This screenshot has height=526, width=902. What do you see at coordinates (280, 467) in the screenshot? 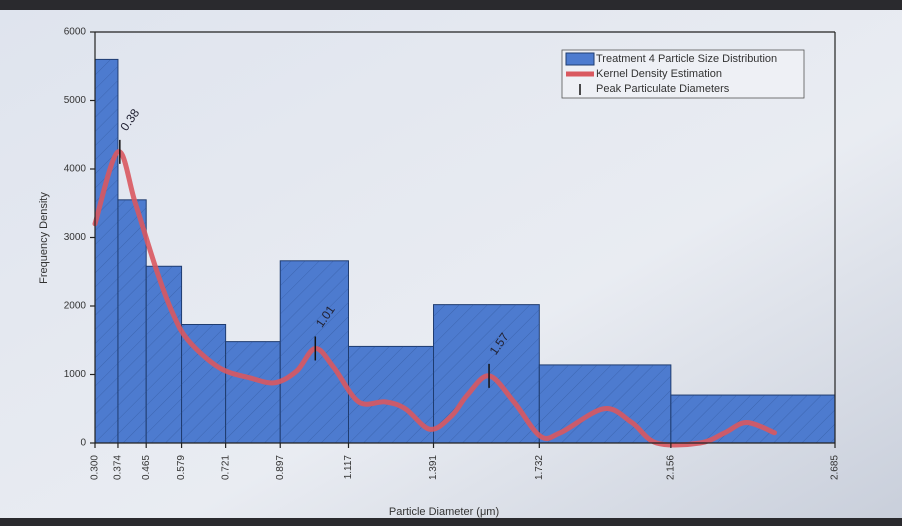
I see `x-tick-label: 0.897` at bounding box center [280, 467].